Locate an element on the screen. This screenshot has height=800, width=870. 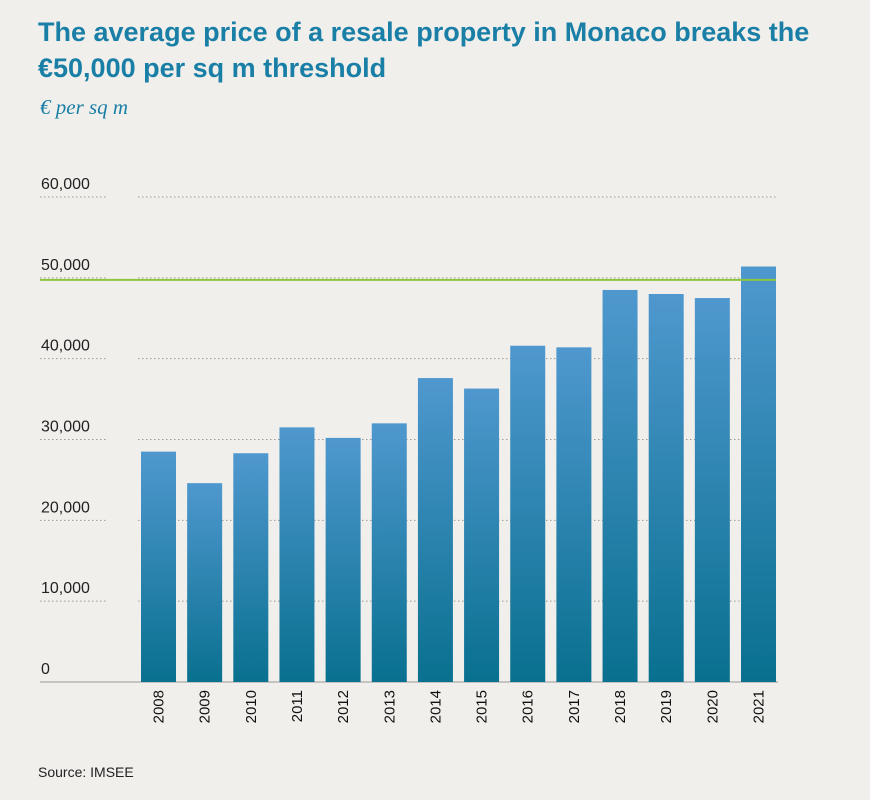
y-tick-label-20000: 20,000 is located at coordinates (65, 507).